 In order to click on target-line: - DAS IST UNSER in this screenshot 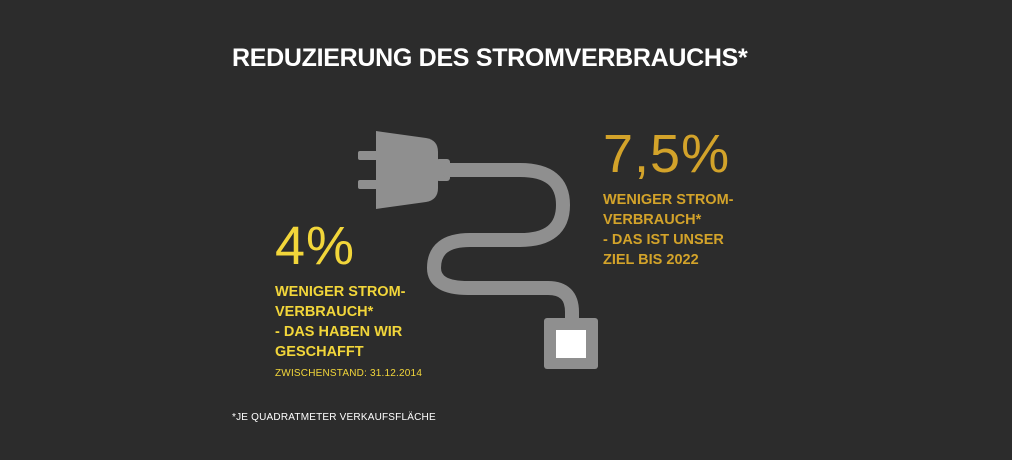, I will do `click(663, 240)`.